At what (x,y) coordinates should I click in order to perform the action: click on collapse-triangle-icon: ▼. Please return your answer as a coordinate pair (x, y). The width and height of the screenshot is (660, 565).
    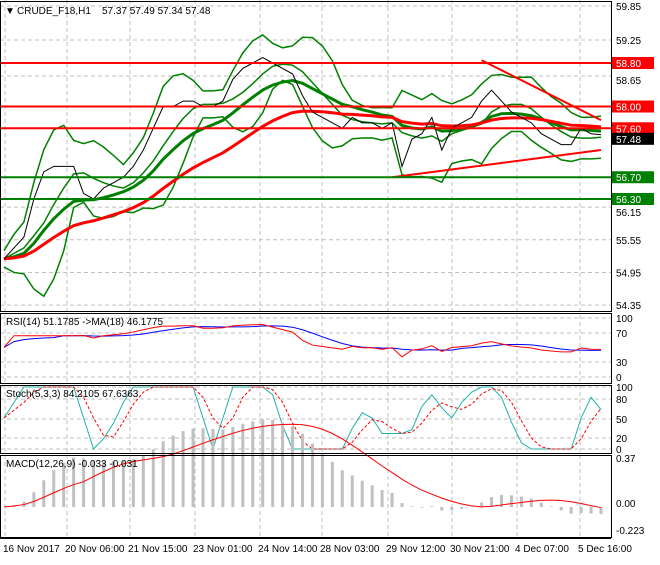
    Looking at the image, I should click on (10, 11).